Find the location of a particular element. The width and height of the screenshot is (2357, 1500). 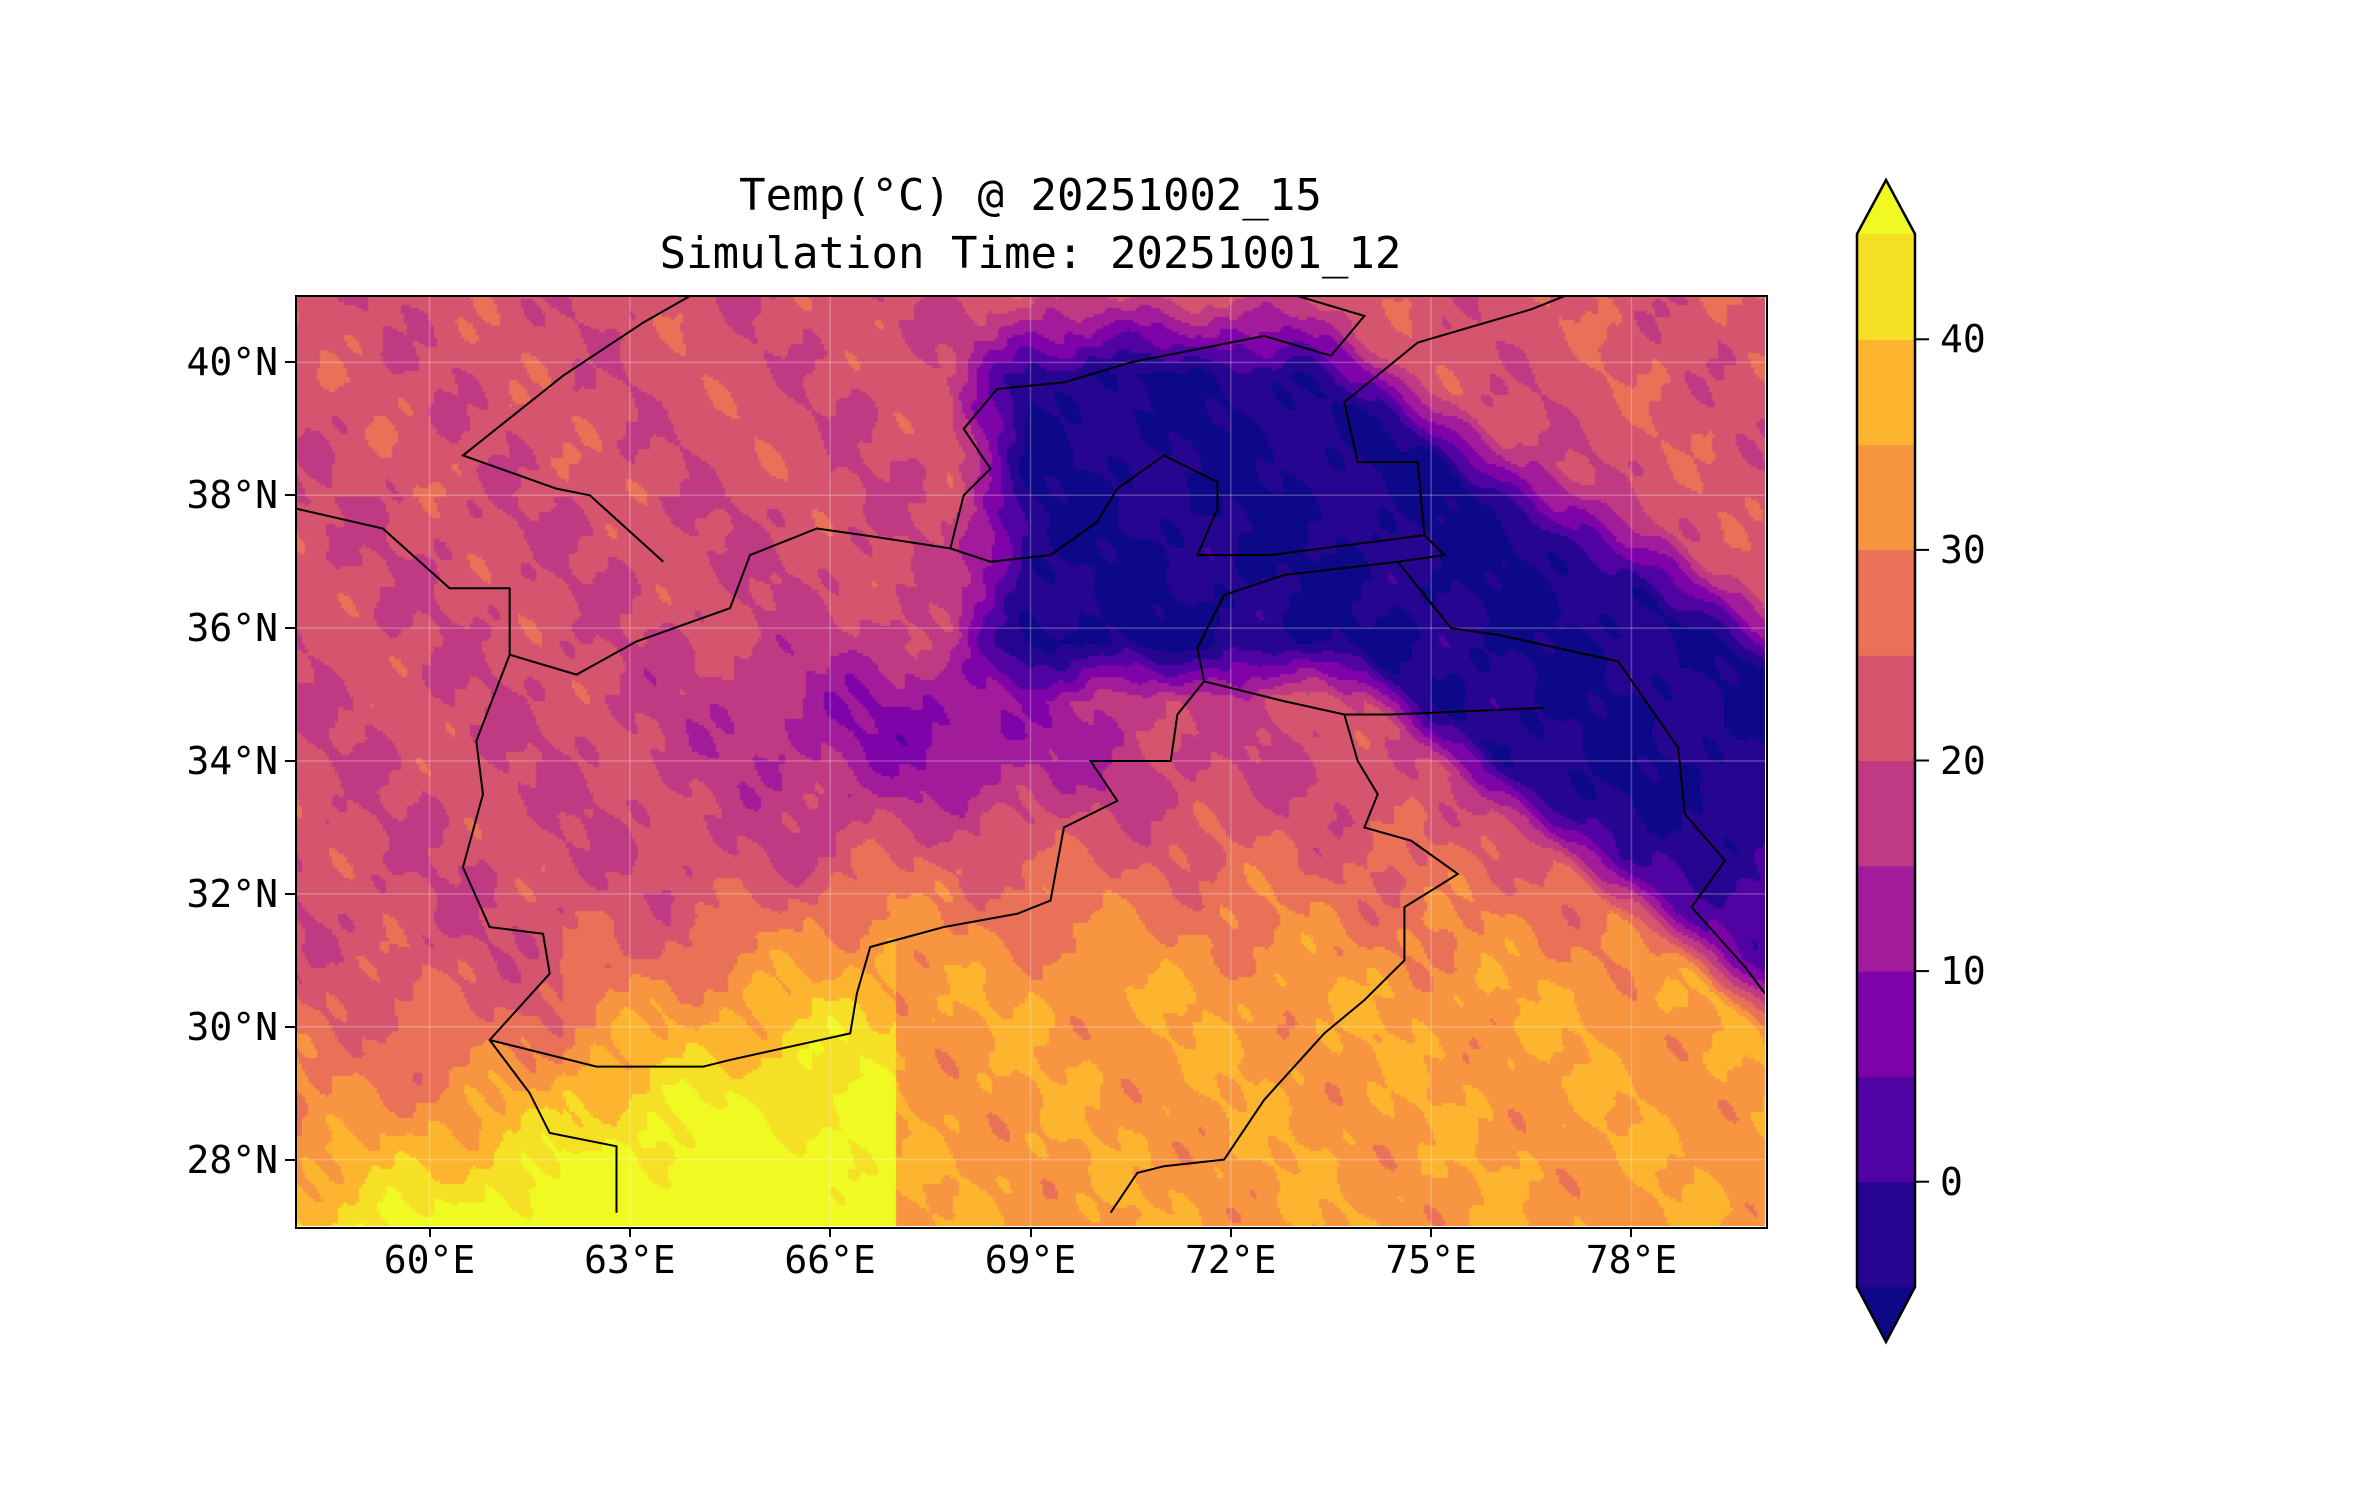

x-tick-label: 66°E is located at coordinates (830, 1260).